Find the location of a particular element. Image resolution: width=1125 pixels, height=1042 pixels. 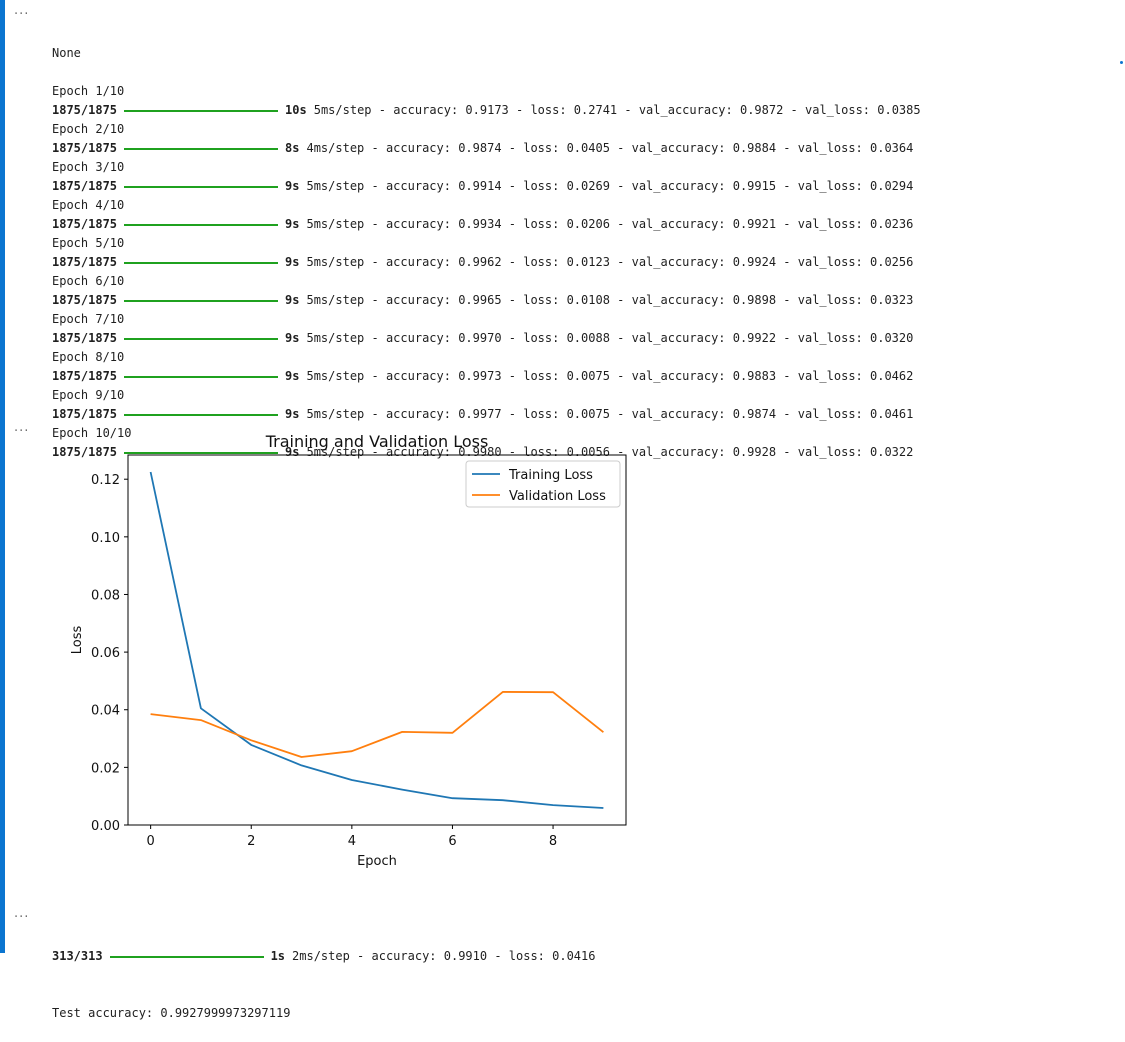

epoch-header: Epoch 9/10 is located at coordinates (486, 395).